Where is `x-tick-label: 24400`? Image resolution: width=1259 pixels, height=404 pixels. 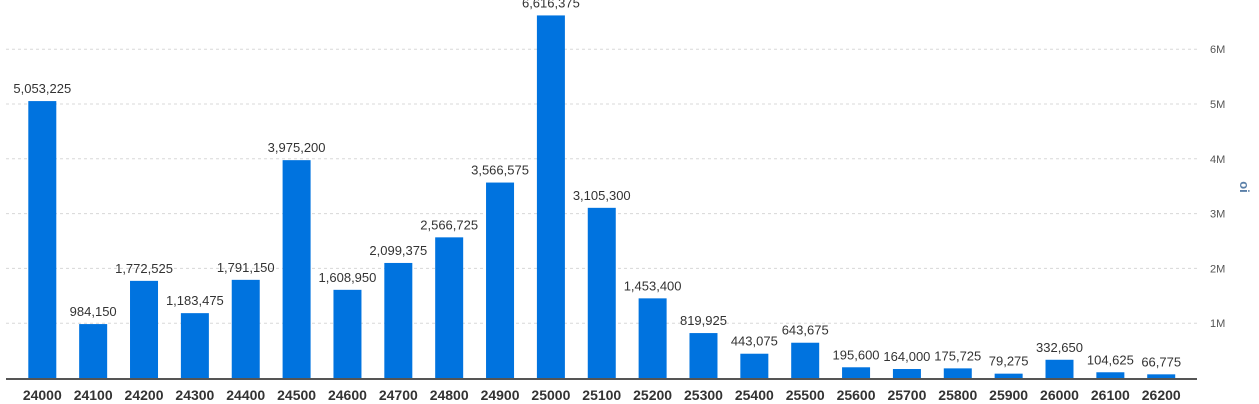 x-tick-label: 24400 is located at coordinates (245, 395).